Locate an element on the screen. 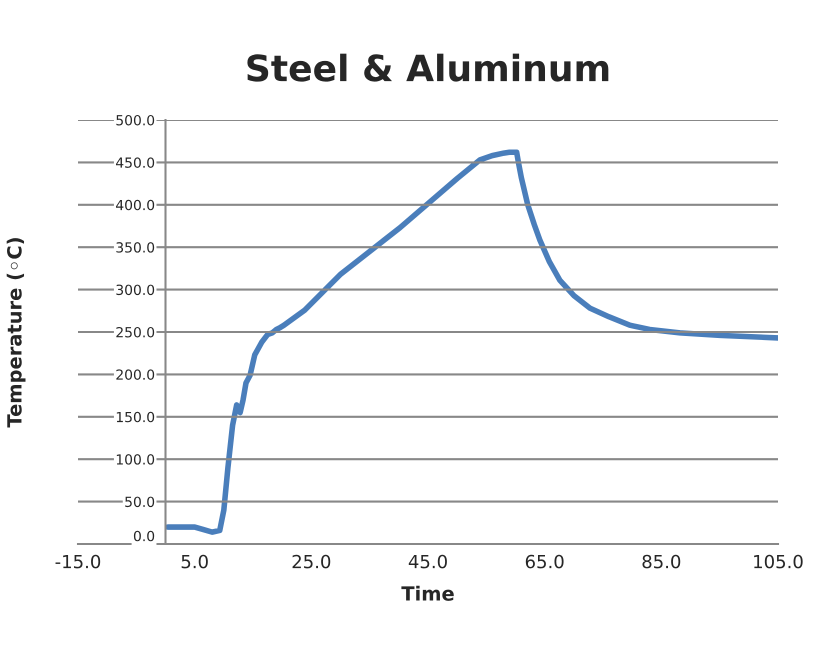 Image resolution: width=827 pixels, height=666 pixels. y-tick-label: 450.0 is located at coordinates (135, 162).